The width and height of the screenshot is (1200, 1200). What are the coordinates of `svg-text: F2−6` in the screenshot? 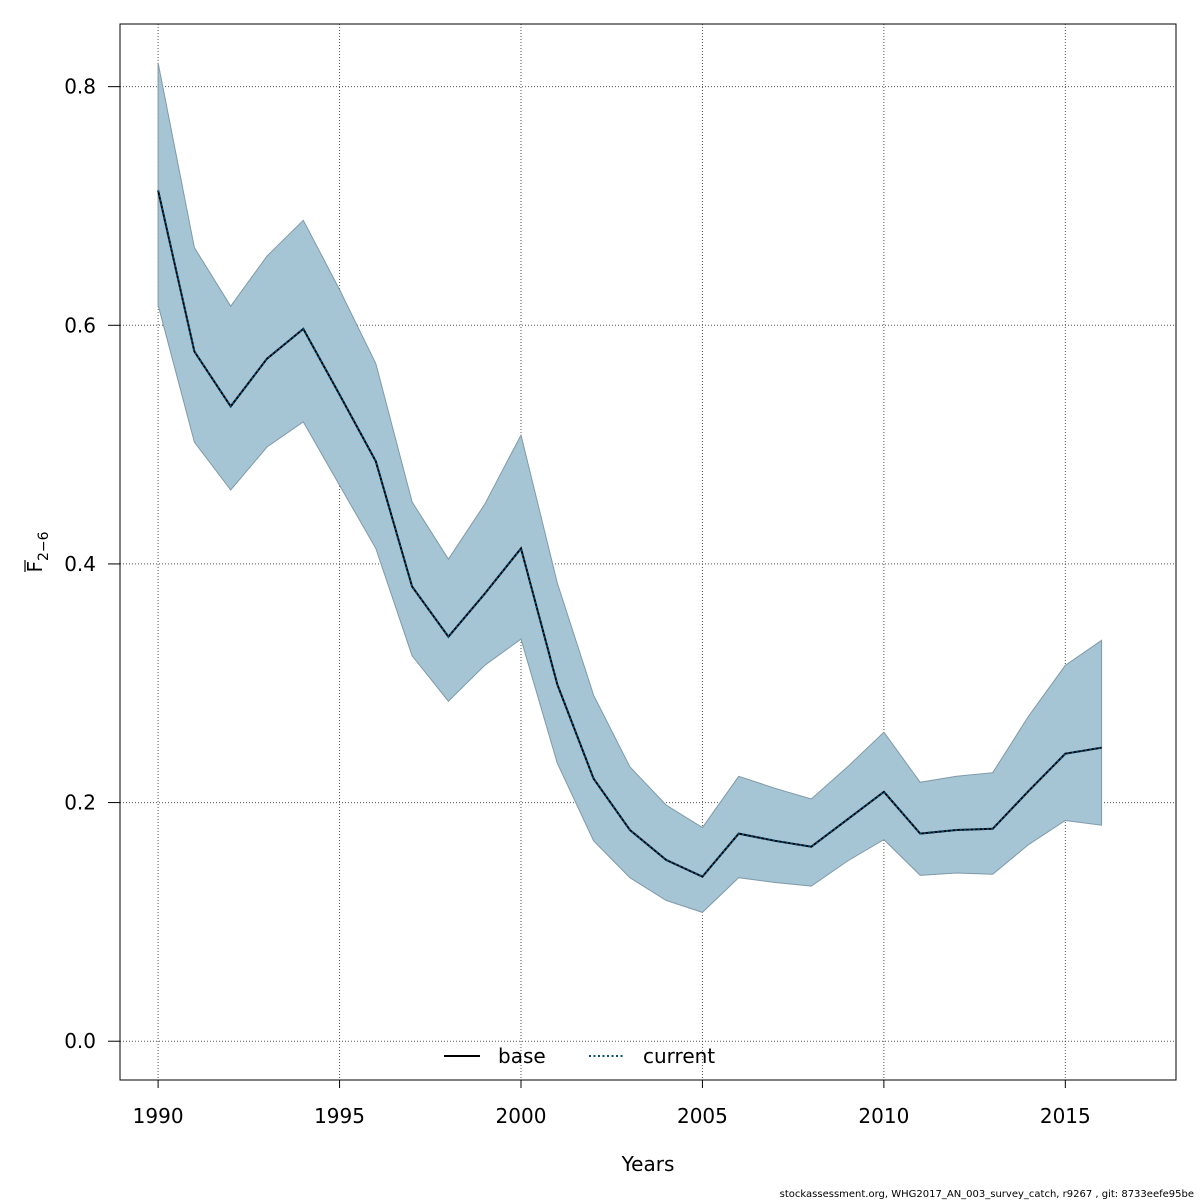 It's located at (37, 551).